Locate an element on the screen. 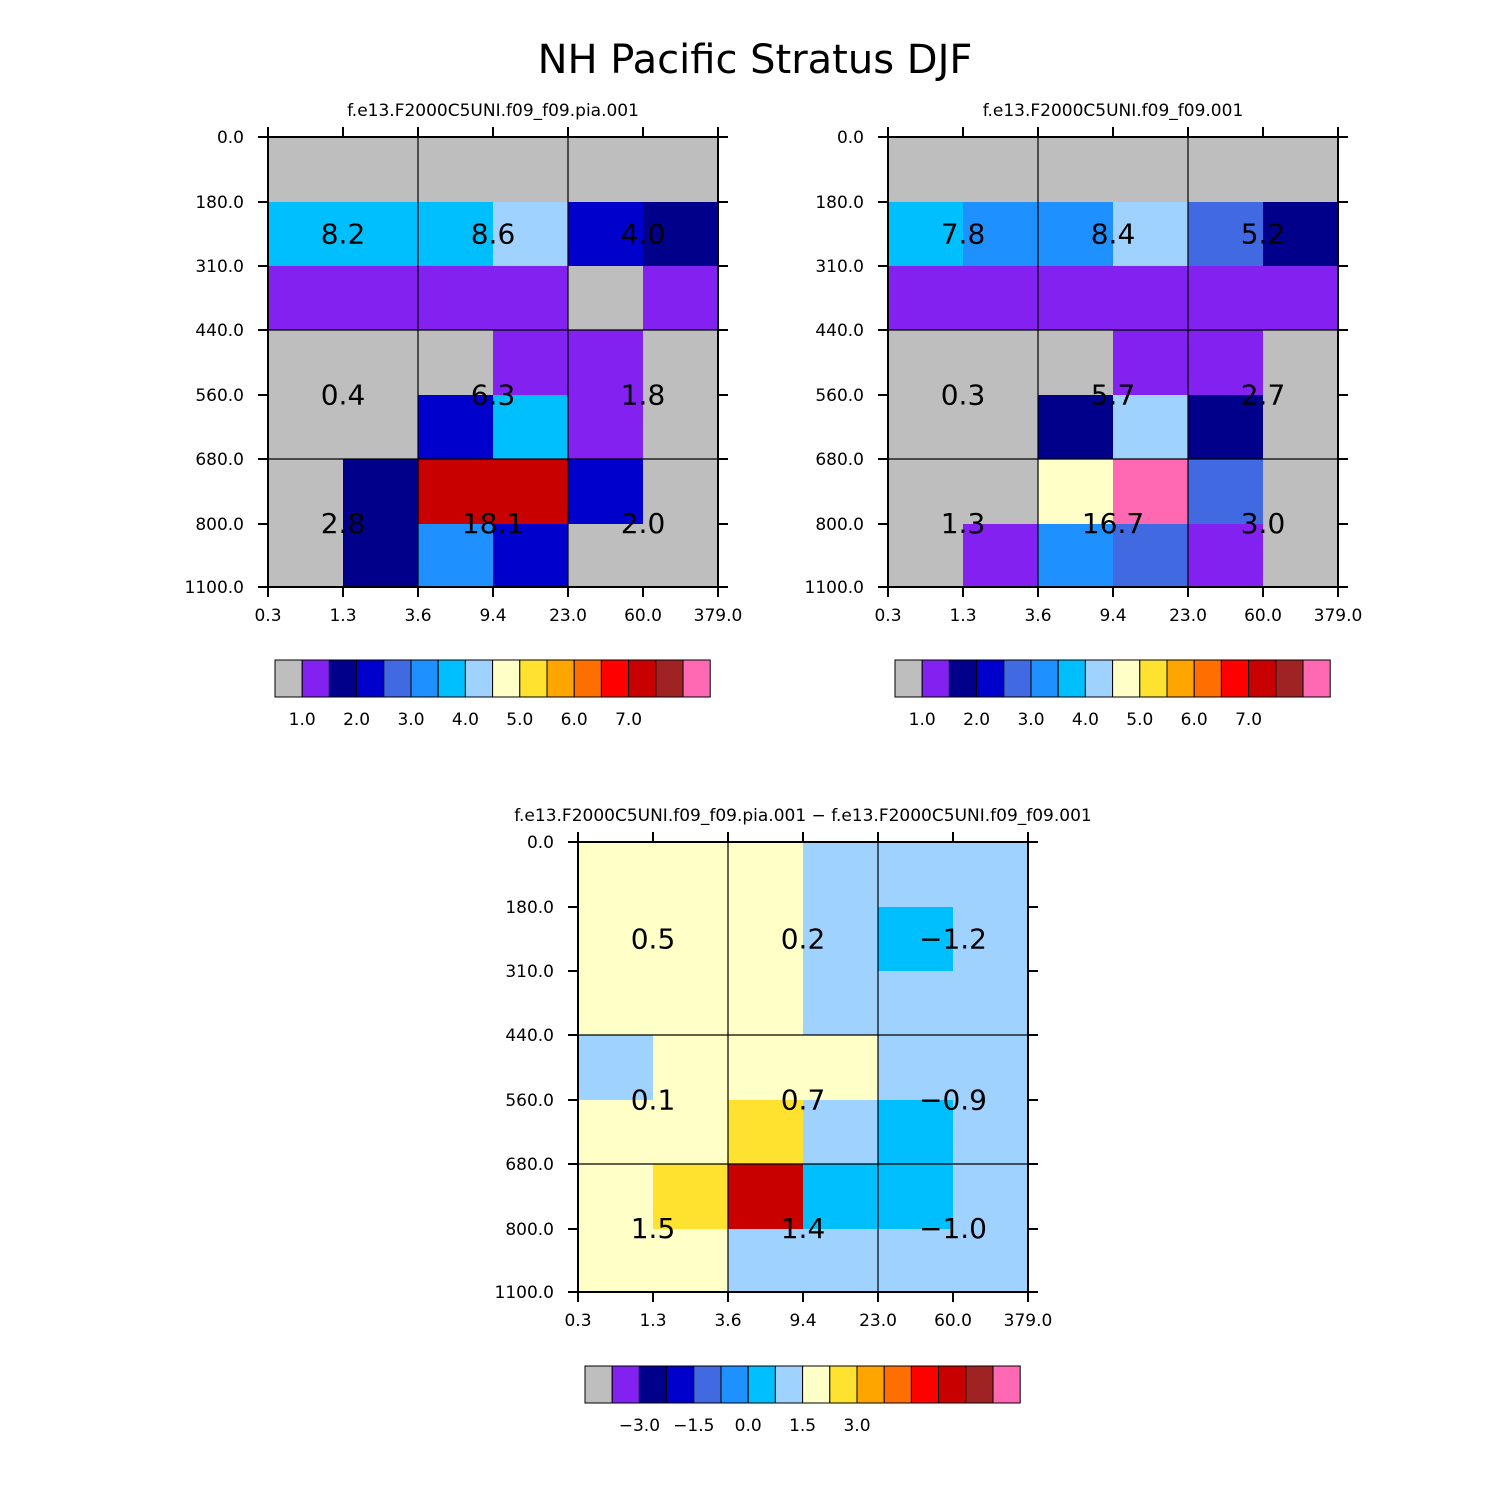  cell-value-label: 0.2 is located at coordinates (803, 939).